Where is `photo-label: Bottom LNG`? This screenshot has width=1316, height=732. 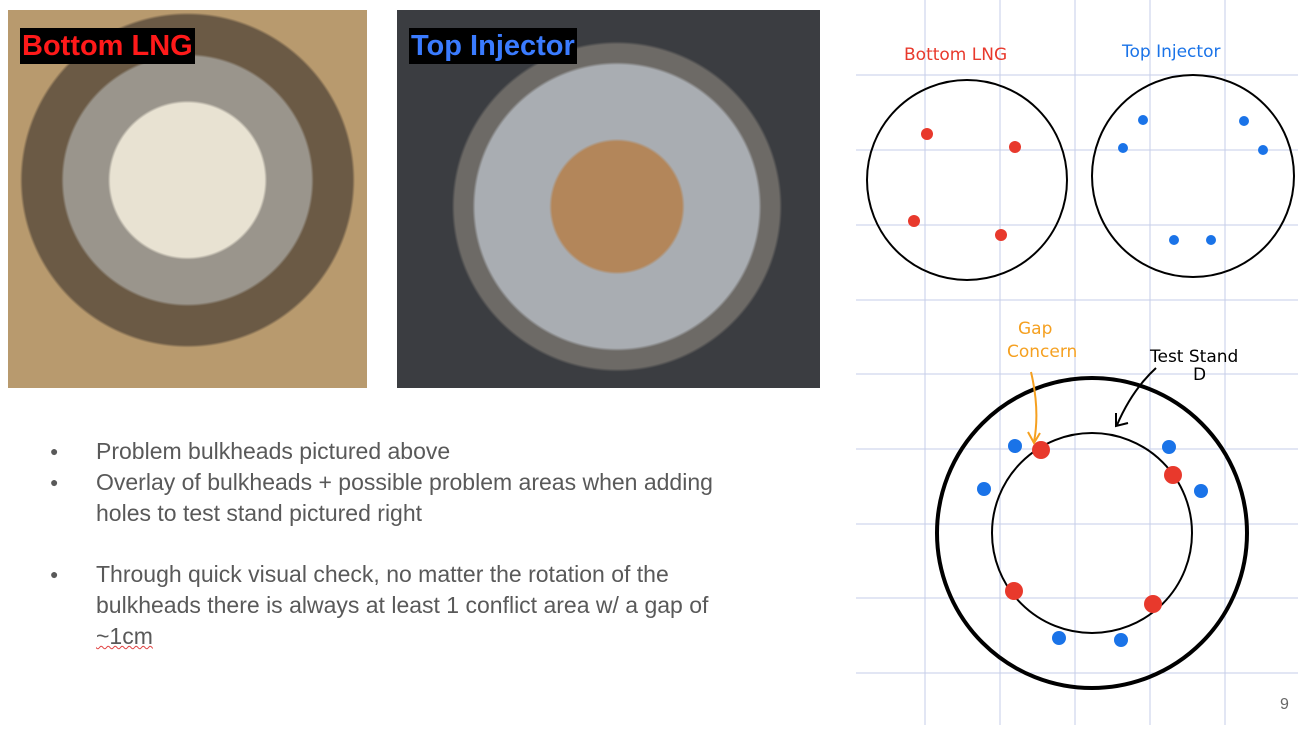
photo-label: Bottom LNG is located at coordinates (107, 46).